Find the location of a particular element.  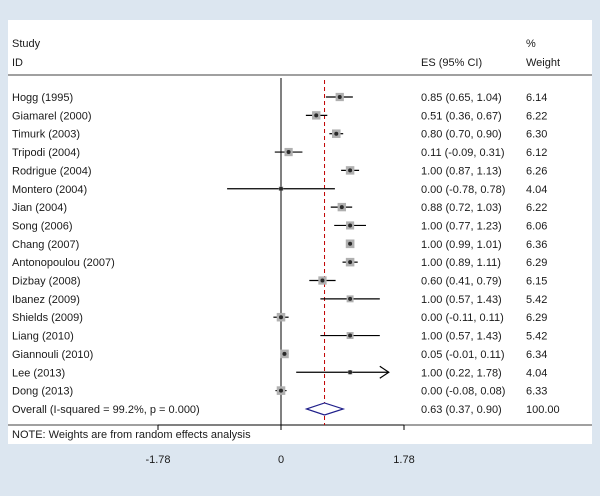

study-row: Shields (2009) 0.00 (-0.11, 0.11) 6.29 is located at coordinates (279, 318).